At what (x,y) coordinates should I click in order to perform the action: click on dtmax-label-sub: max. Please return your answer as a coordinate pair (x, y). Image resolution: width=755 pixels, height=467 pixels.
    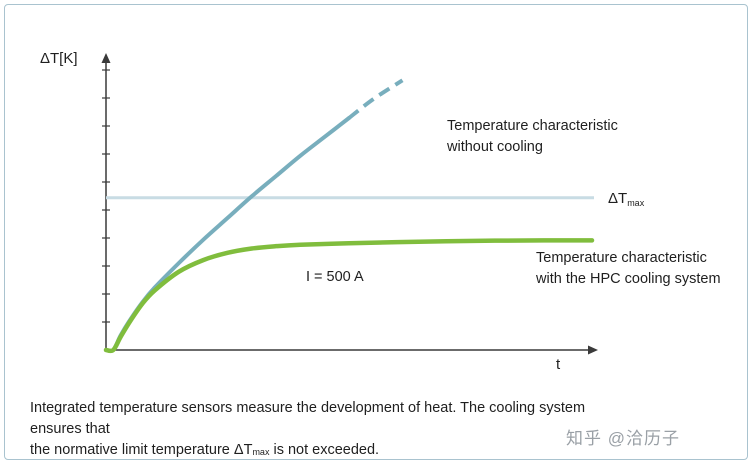
    Looking at the image, I should click on (636, 203).